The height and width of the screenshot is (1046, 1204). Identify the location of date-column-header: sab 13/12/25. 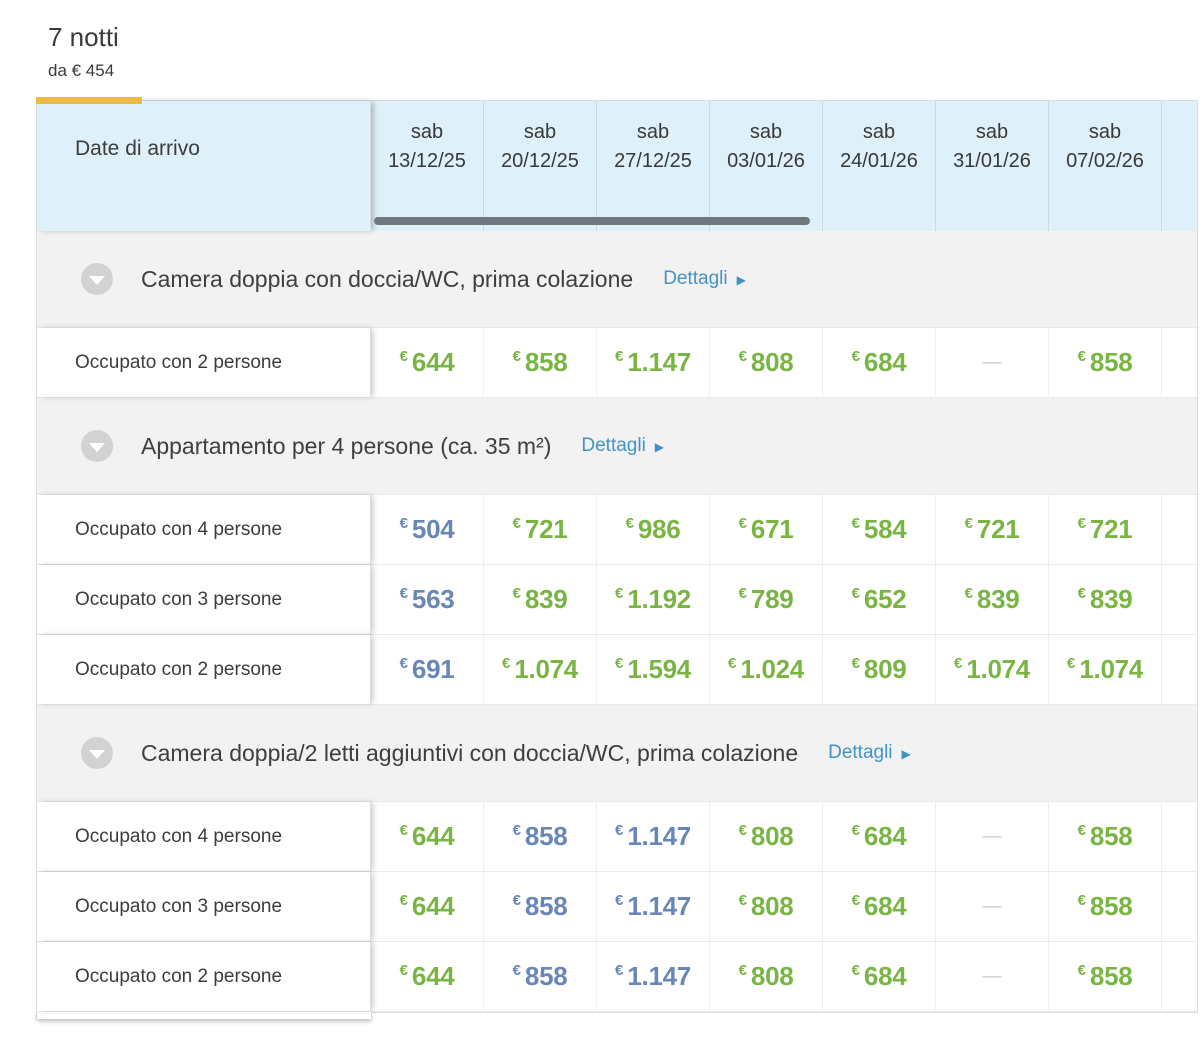
(427, 166).